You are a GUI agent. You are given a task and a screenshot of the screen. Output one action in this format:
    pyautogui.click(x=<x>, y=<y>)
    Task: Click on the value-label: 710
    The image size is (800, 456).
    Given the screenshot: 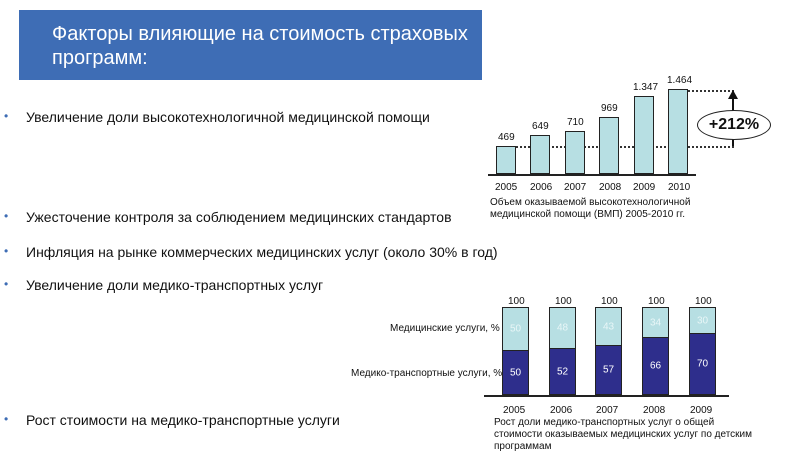 What is the action you would take?
    pyautogui.click(x=575, y=122)
    